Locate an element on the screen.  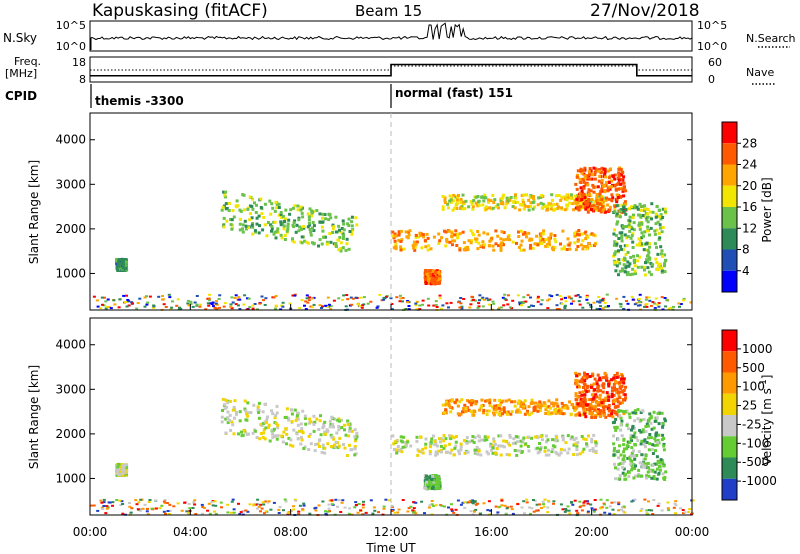
freq-label-2: [MHz] is located at coordinates (21, 73).